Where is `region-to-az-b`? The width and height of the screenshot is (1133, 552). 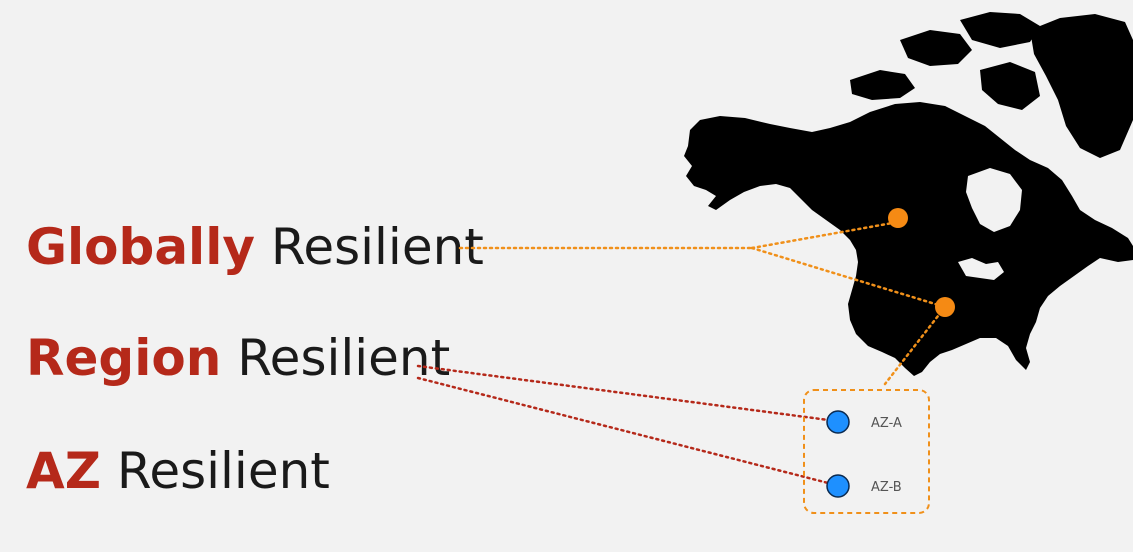 region-to-az-b is located at coordinates (627, 431).